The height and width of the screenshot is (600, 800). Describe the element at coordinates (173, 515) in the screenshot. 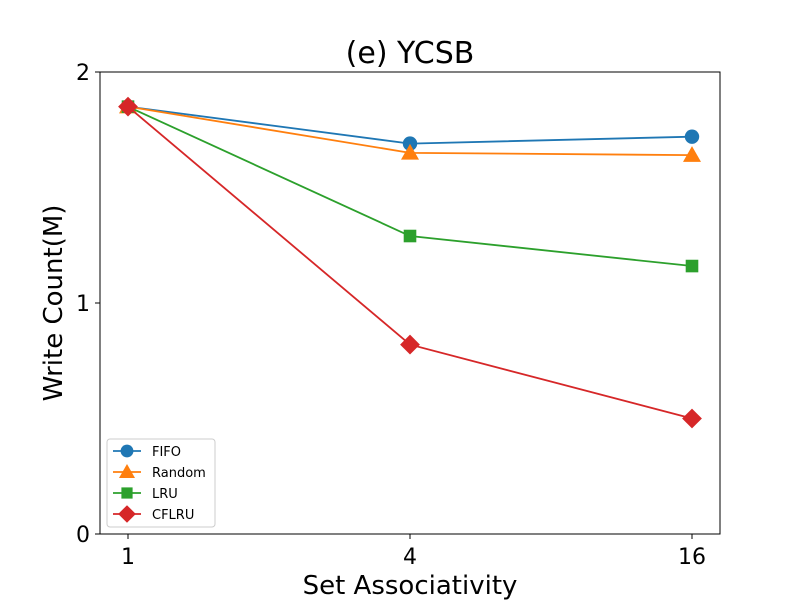

I see `legend-label: CFLRU` at that location.